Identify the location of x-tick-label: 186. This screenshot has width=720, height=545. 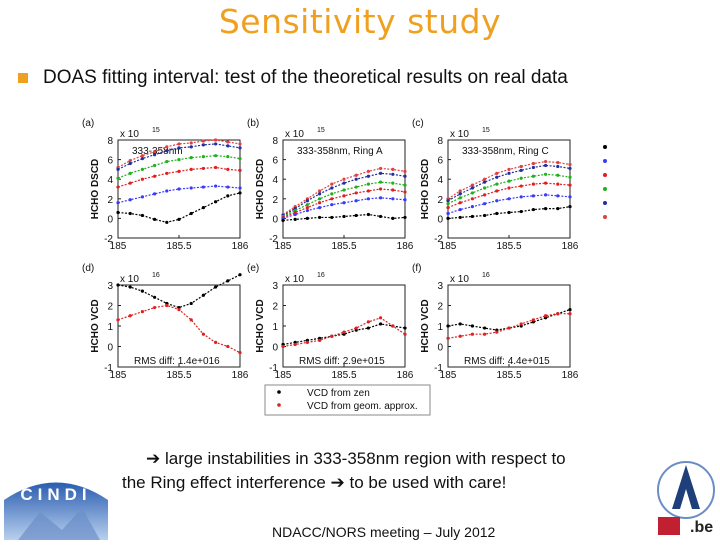
(570, 246).